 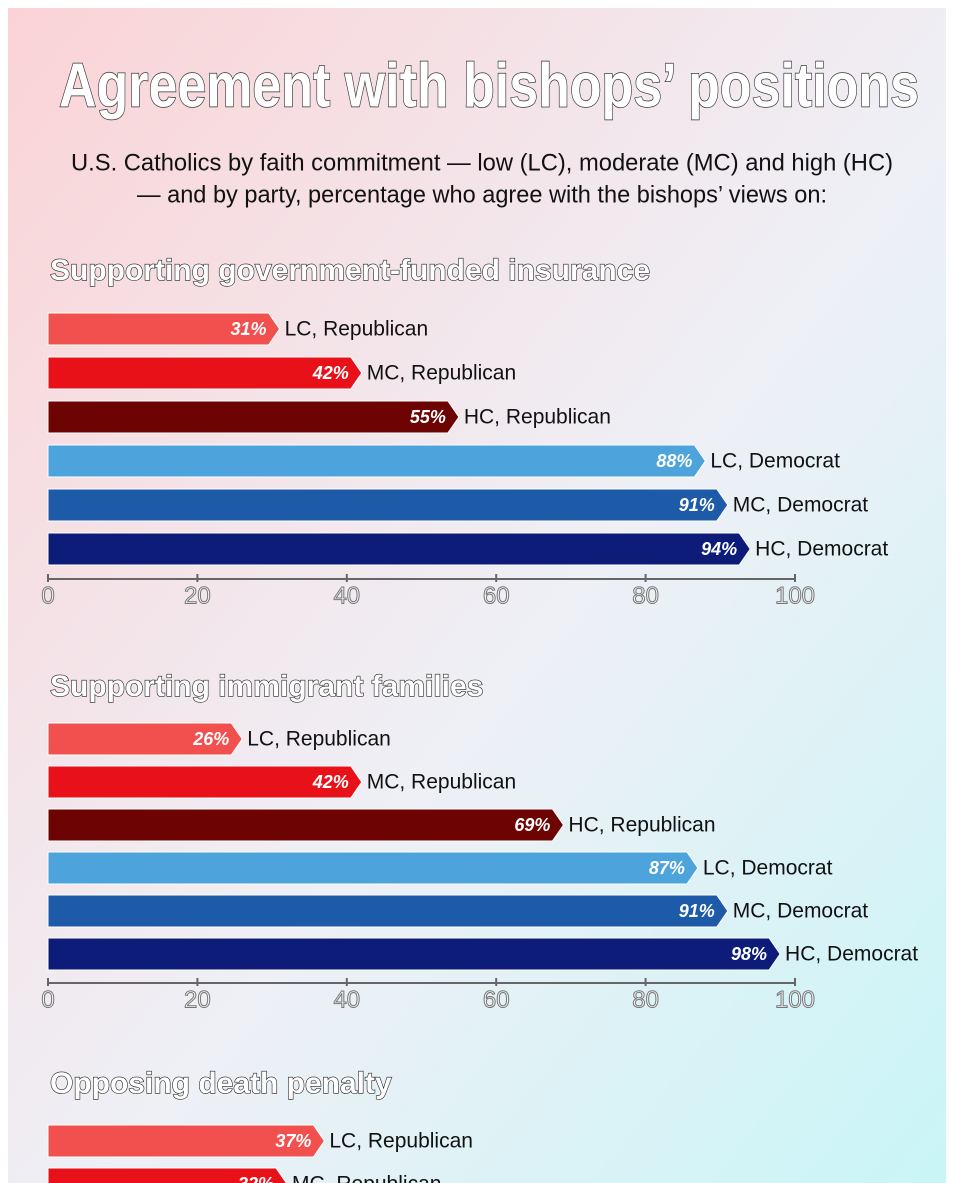 I want to click on value-label: 94%, so click(x=719, y=549).